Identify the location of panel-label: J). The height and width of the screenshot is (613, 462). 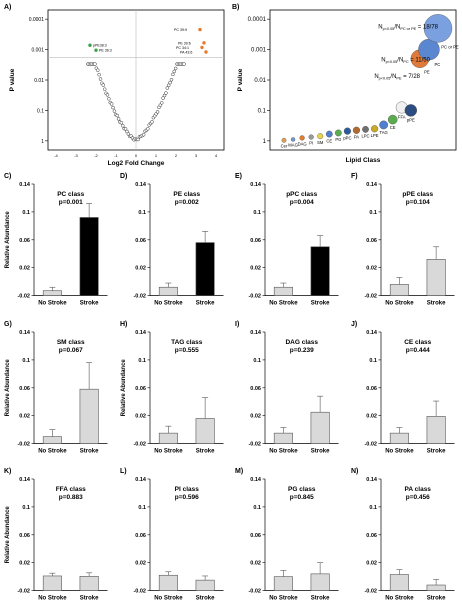
(354, 324).